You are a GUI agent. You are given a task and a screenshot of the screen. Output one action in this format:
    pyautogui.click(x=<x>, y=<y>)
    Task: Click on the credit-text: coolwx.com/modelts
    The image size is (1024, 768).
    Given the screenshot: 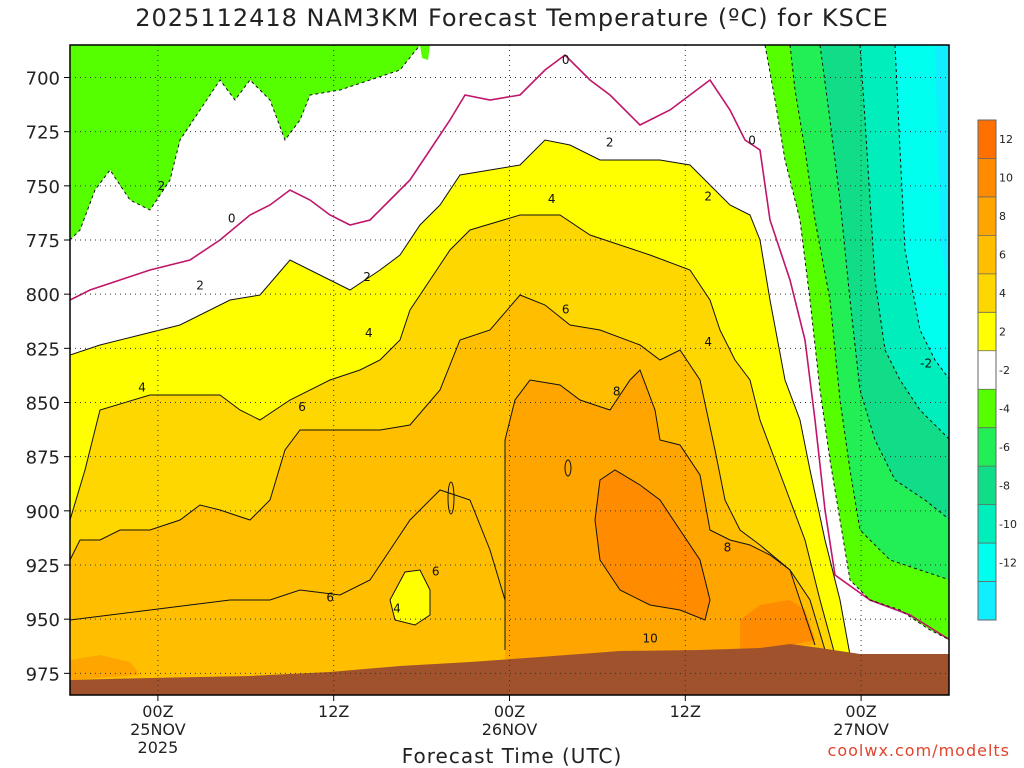 What is the action you would take?
    pyautogui.click(x=918, y=750)
    